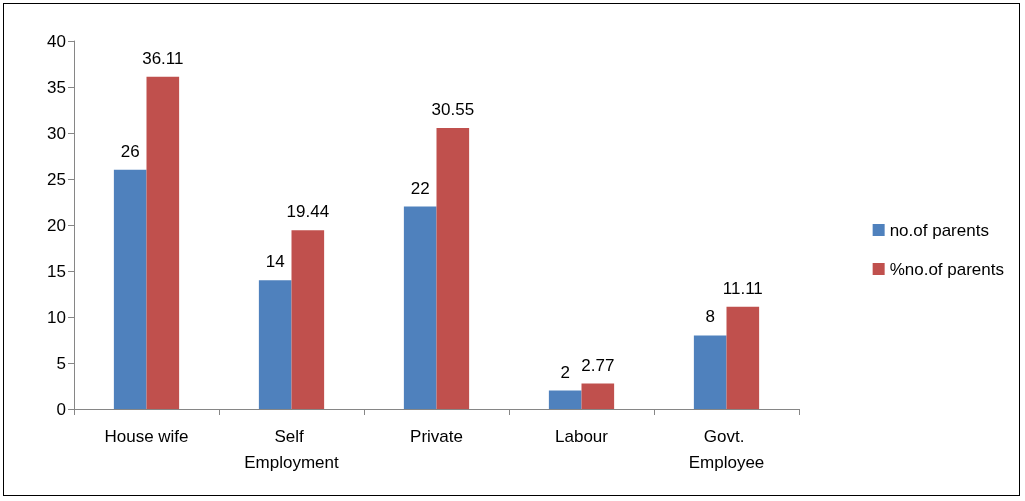  What do you see at coordinates (308, 212) in the screenshot?
I see `data-label: 19.44` at bounding box center [308, 212].